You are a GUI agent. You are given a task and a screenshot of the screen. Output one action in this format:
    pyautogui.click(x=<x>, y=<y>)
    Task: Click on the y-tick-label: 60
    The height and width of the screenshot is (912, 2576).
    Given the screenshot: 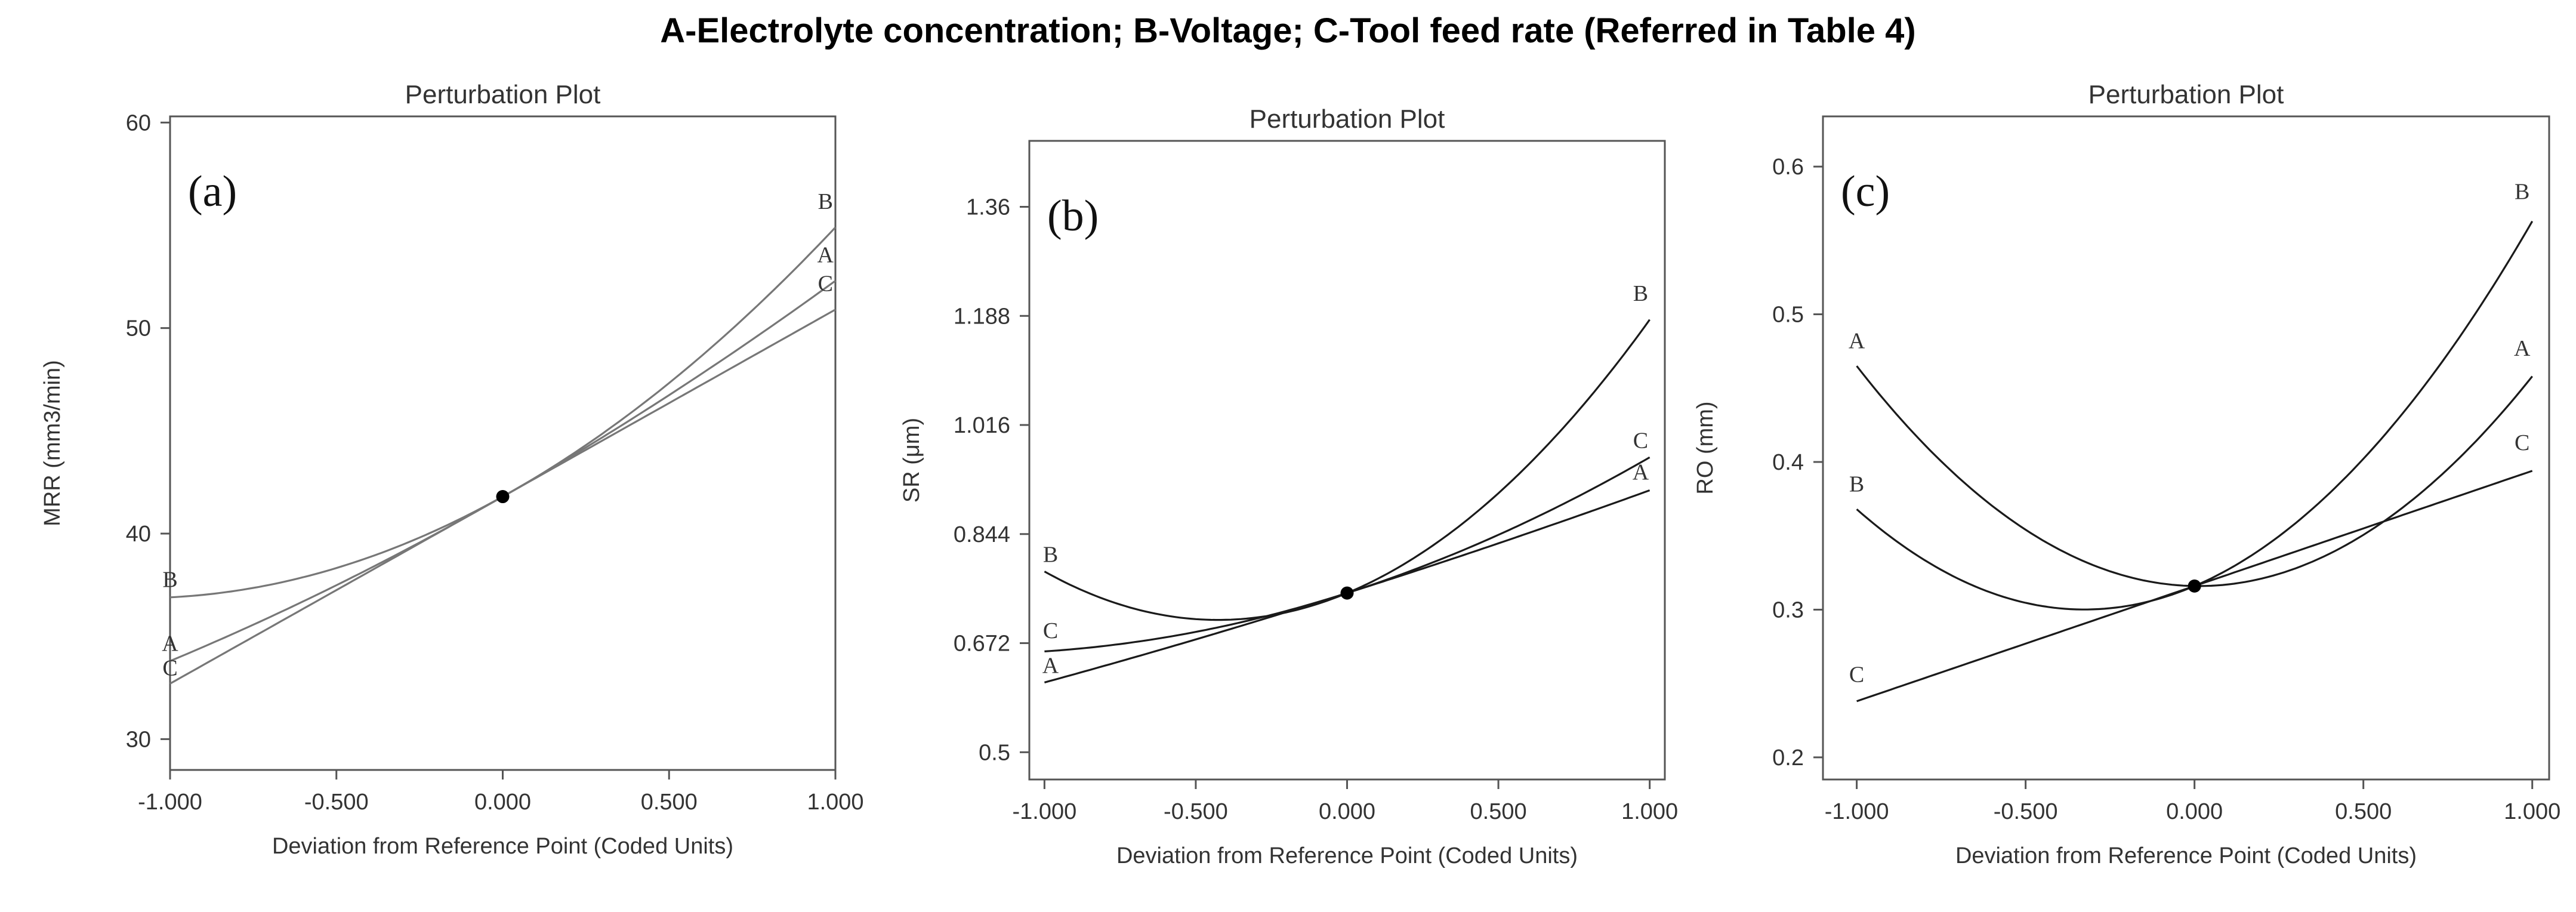 What is the action you would take?
    pyautogui.click(x=138, y=122)
    